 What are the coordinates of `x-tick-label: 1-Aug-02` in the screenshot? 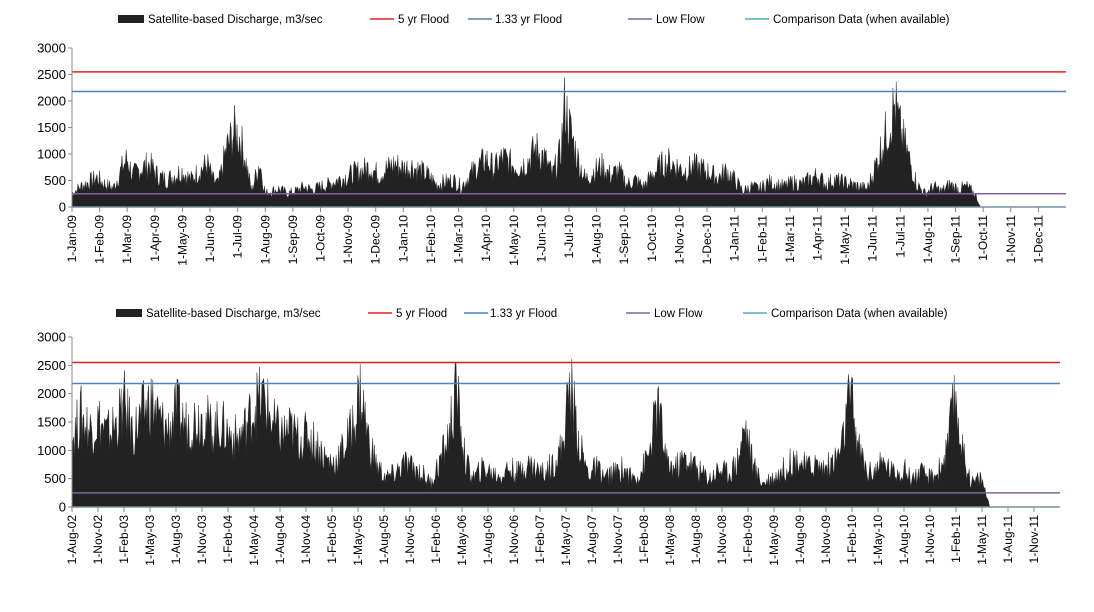 It's located at (72, 540).